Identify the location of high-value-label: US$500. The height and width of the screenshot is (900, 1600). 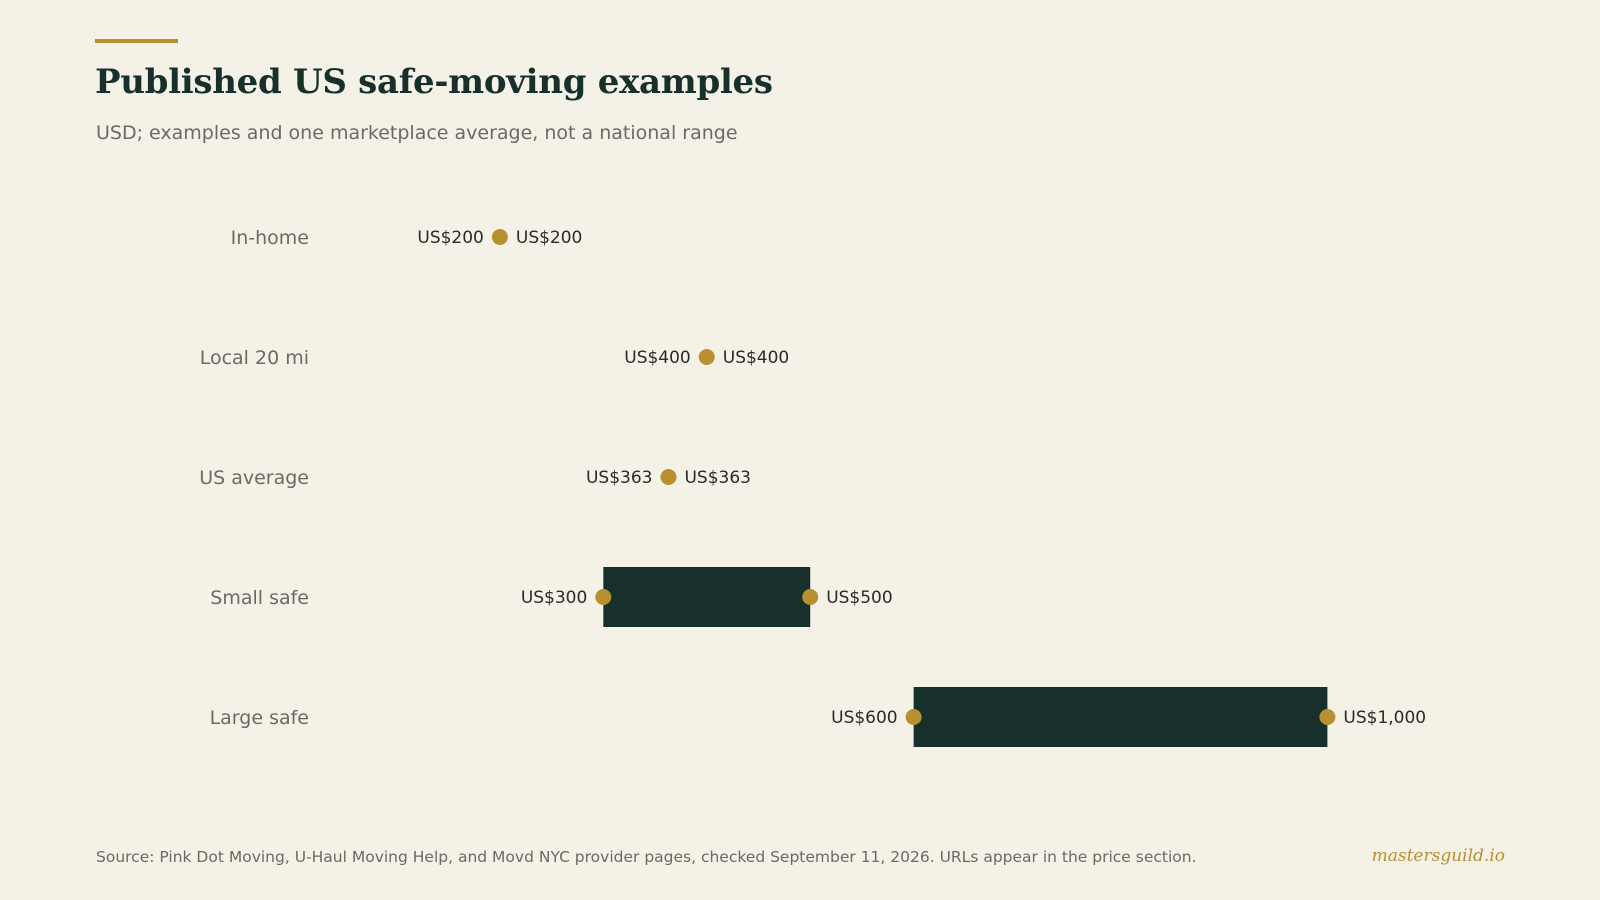
(859, 598).